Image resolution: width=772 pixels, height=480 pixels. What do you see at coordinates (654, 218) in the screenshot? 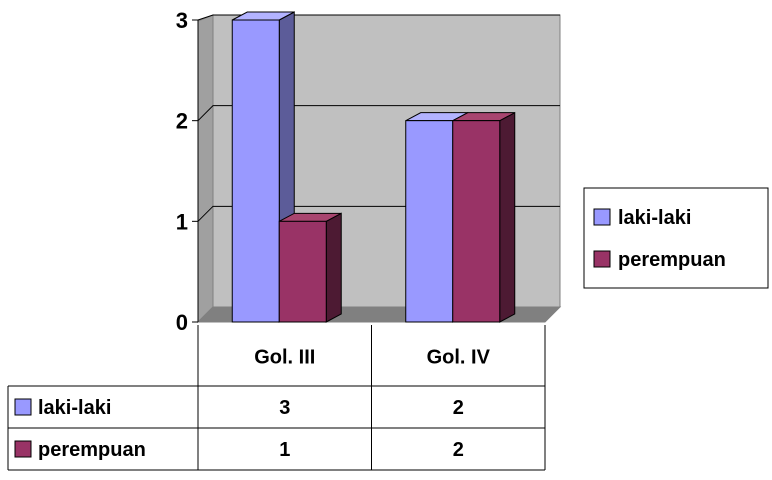
I see `legend-entry: laki-laki` at bounding box center [654, 218].